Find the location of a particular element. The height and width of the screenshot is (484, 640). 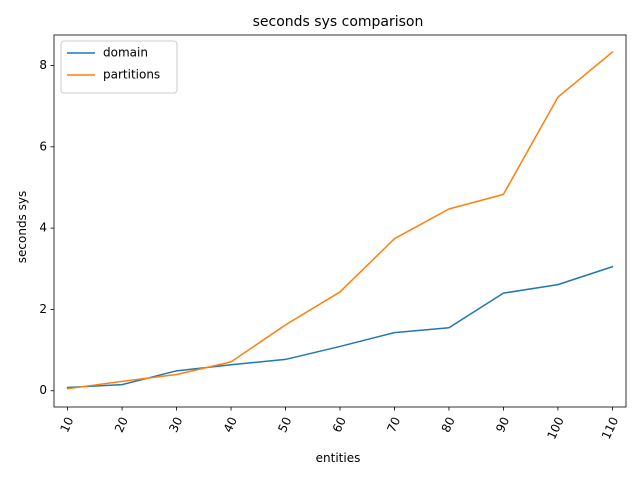

x-tick-label: 70 is located at coordinates (393, 425).